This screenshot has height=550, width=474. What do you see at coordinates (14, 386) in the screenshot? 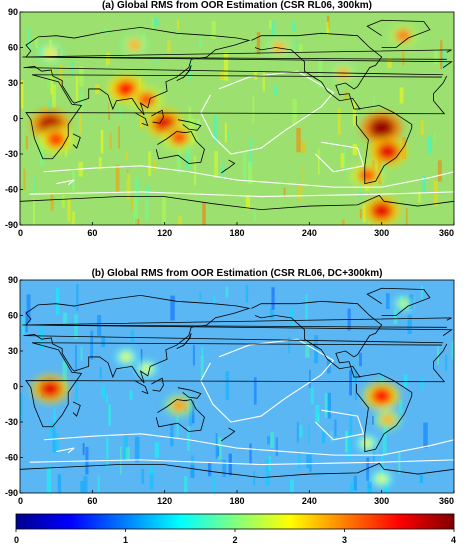
I see `map-b-y-ticks: 90 60 30 0 -30 -60 -90` at bounding box center [14, 386].